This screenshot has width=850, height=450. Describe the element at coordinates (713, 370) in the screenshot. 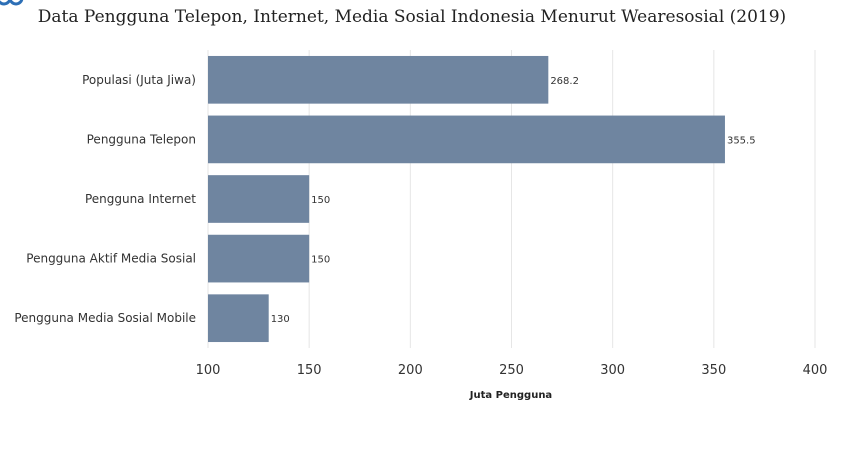

I see `x-tick-label: 350` at that location.